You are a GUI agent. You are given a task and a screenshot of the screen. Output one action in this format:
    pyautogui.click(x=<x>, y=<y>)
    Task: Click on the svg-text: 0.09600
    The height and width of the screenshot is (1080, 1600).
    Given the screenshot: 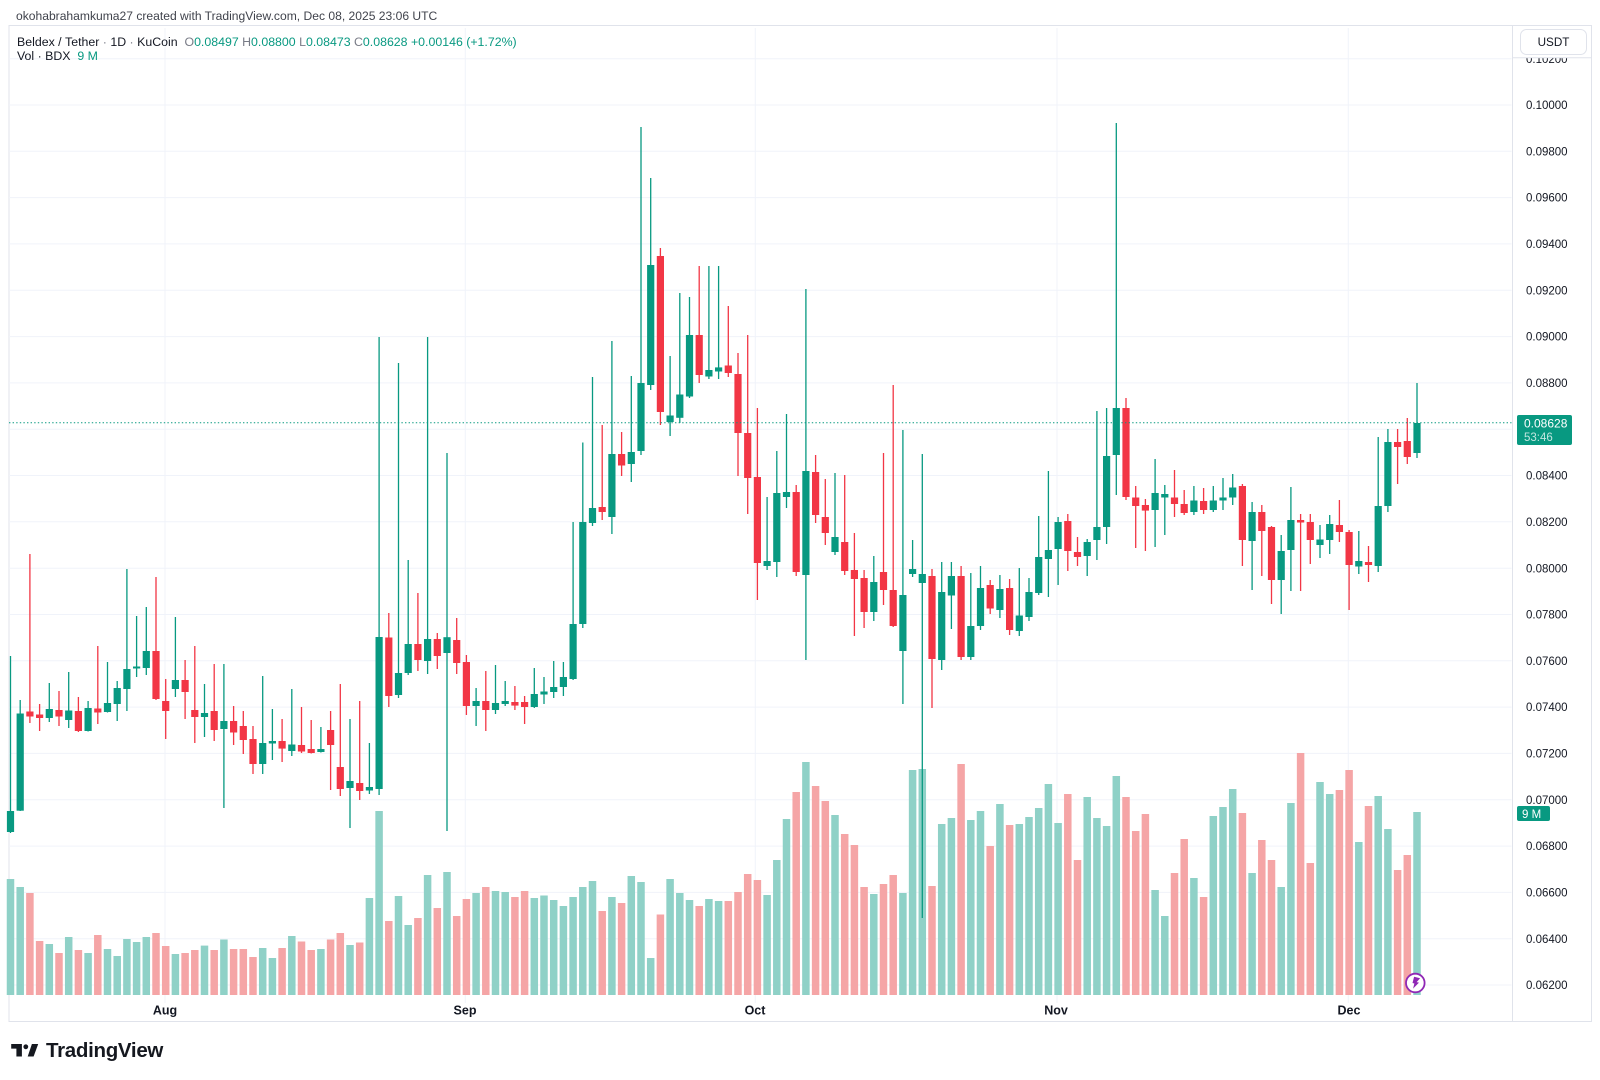 What is the action you would take?
    pyautogui.click(x=1547, y=199)
    